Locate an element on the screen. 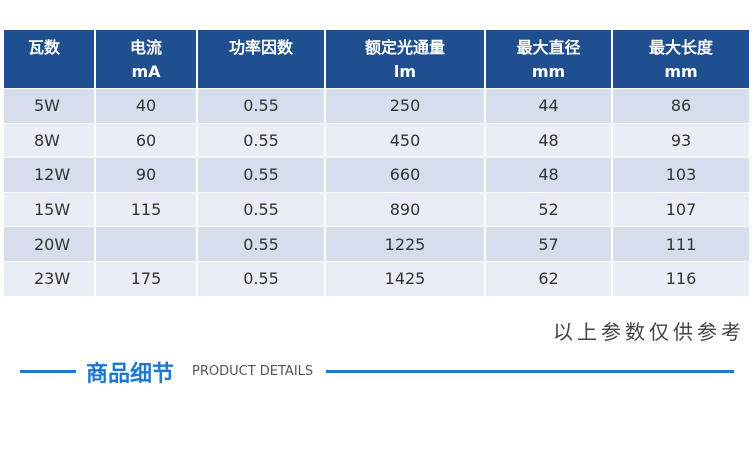 Image resolution: width=753 pixels, height=461 pixels. table-cell: 90 is located at coordinates (146, 175).